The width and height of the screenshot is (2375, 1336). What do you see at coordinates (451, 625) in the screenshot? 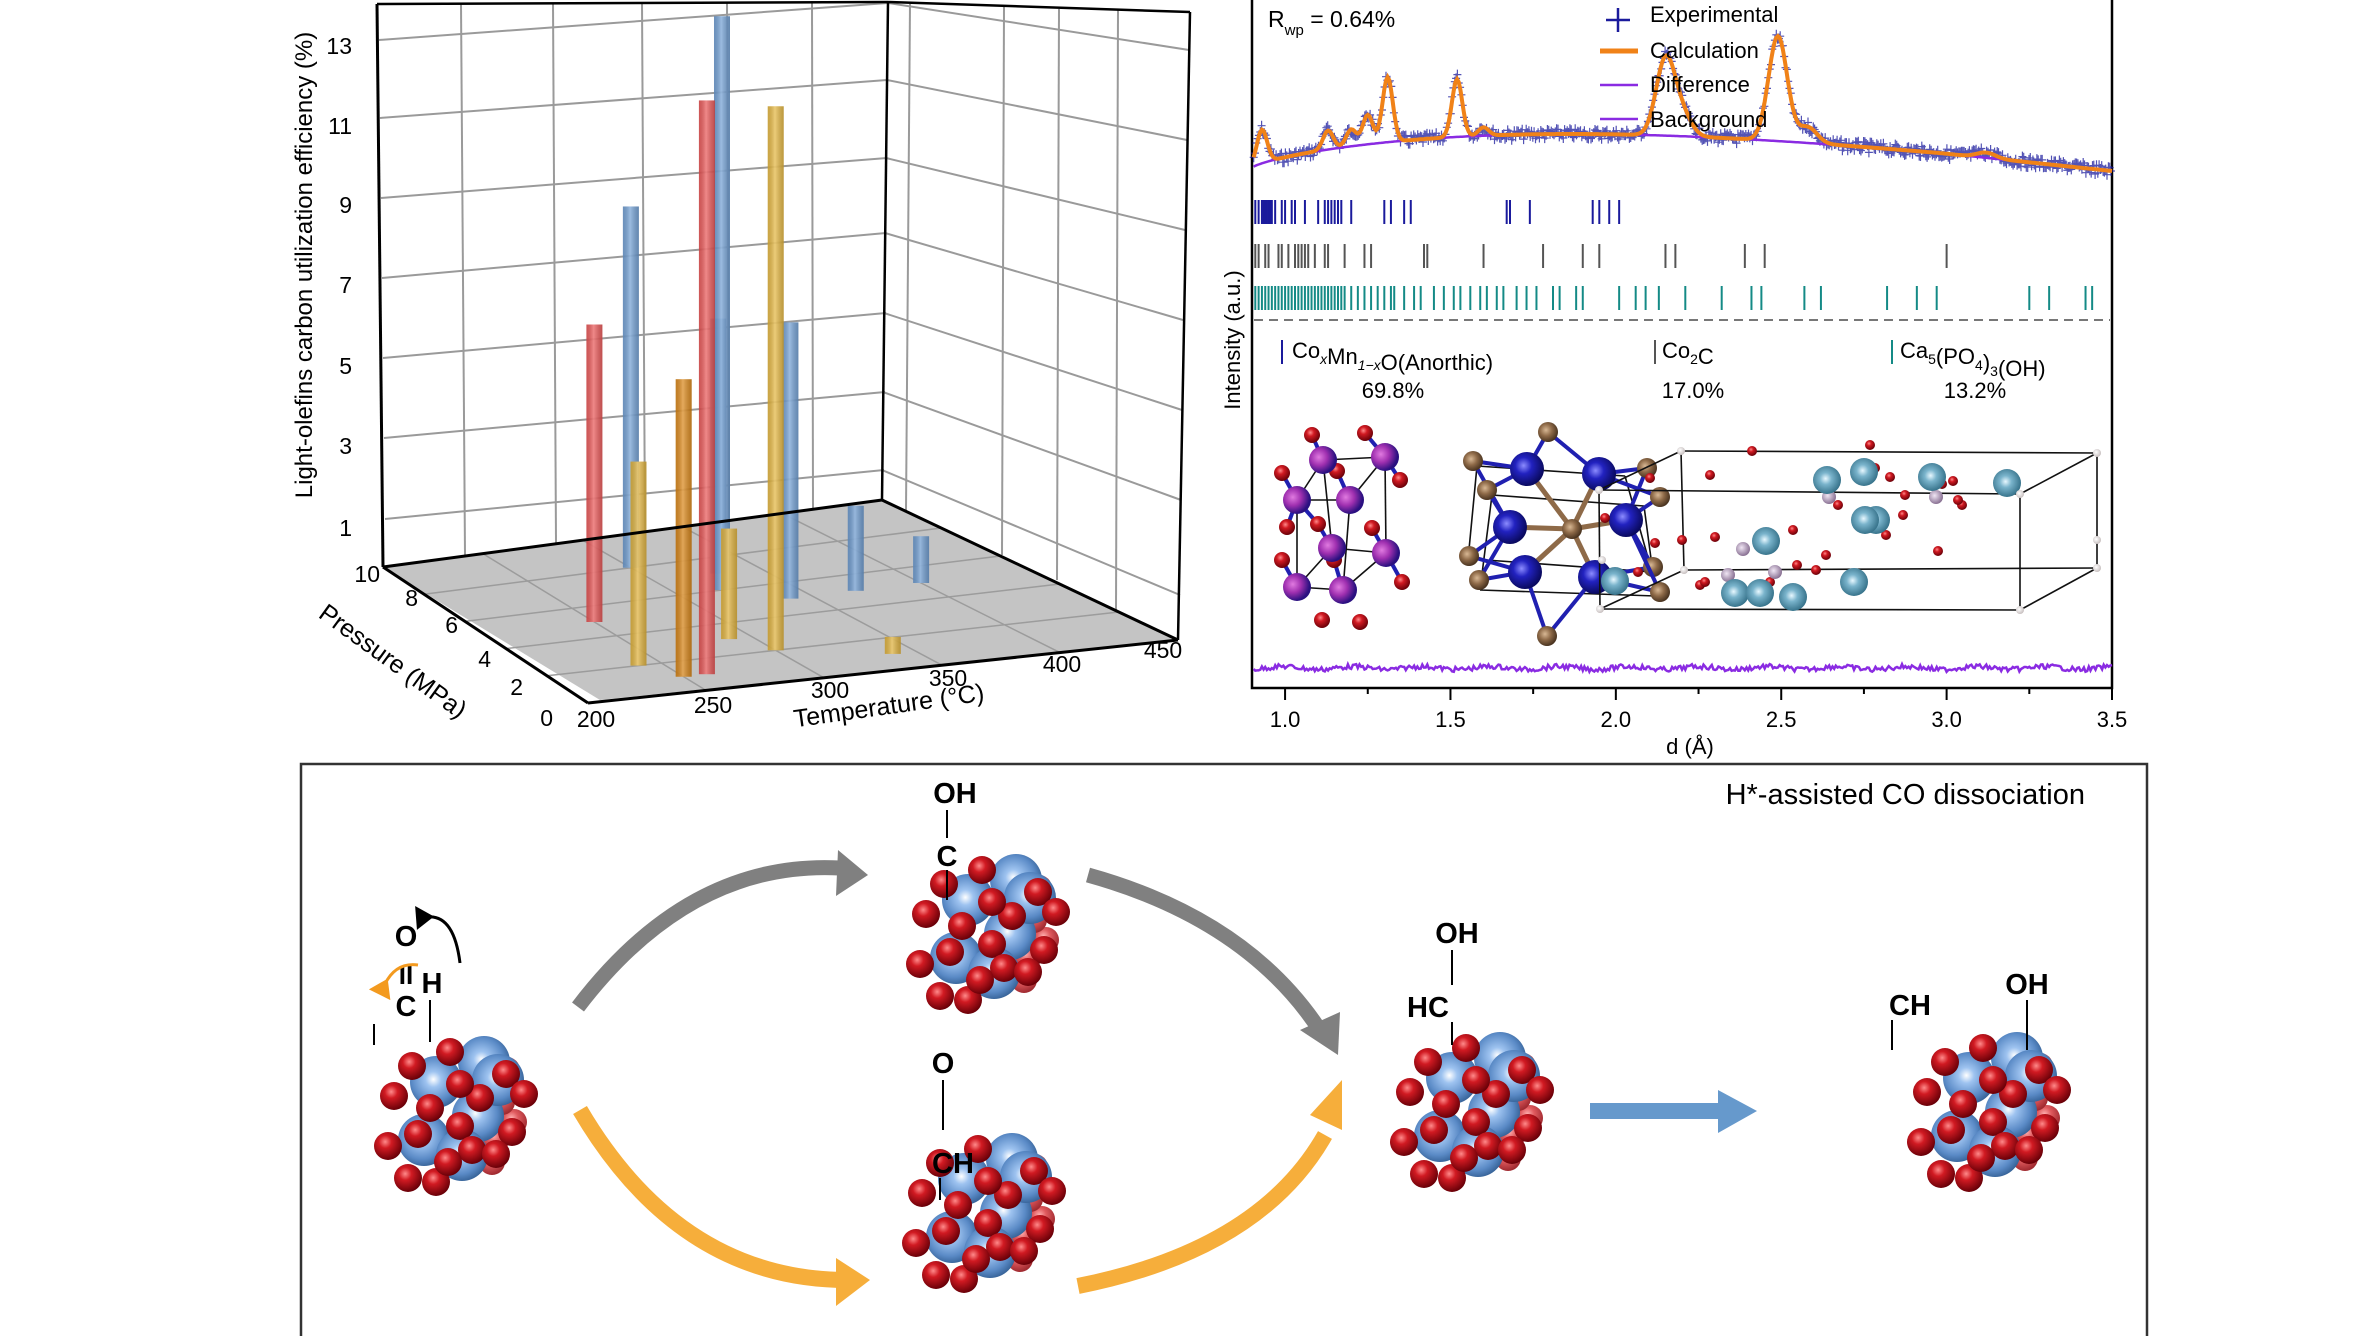
I see `y-tick-label: 6` at bounding box center [451, 625].